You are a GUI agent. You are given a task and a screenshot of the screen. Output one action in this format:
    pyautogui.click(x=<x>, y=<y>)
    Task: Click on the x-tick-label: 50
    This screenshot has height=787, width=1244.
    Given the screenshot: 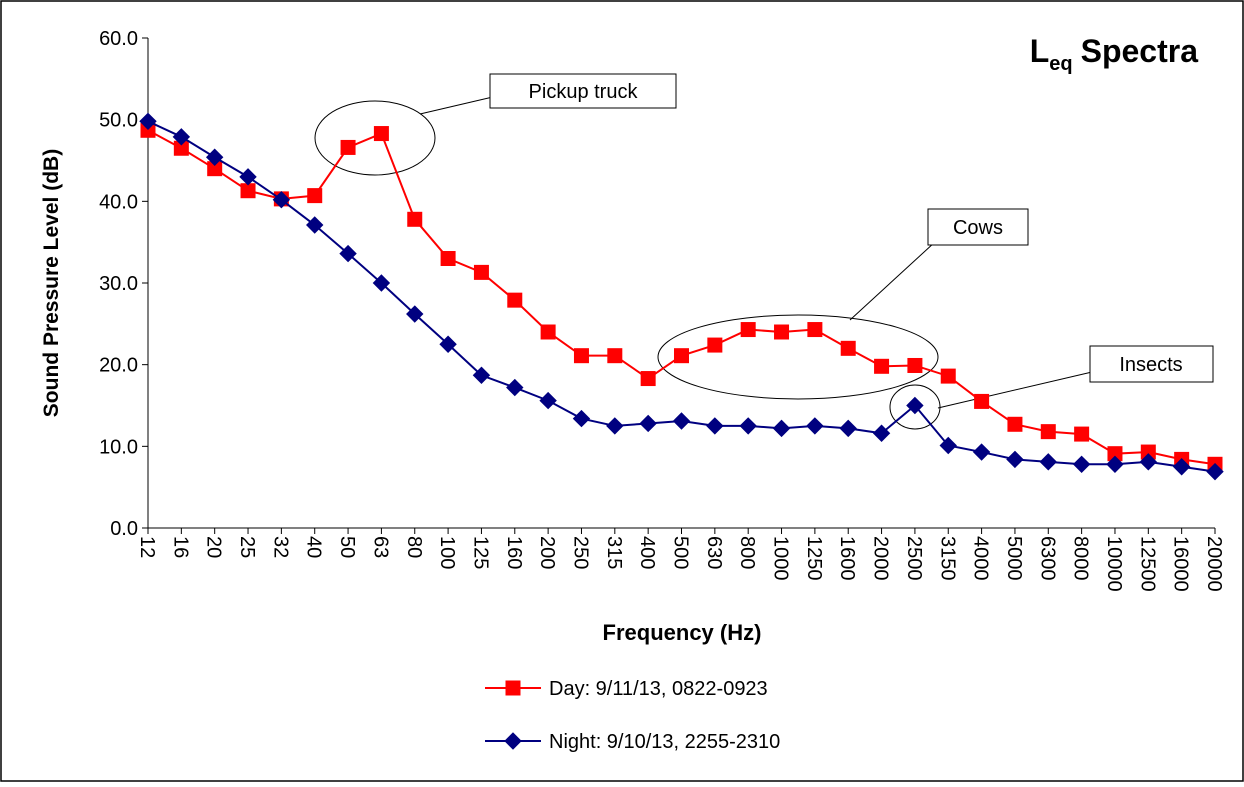 What is the action you would take?
    pyautogui.click(x=347, y=547)
    